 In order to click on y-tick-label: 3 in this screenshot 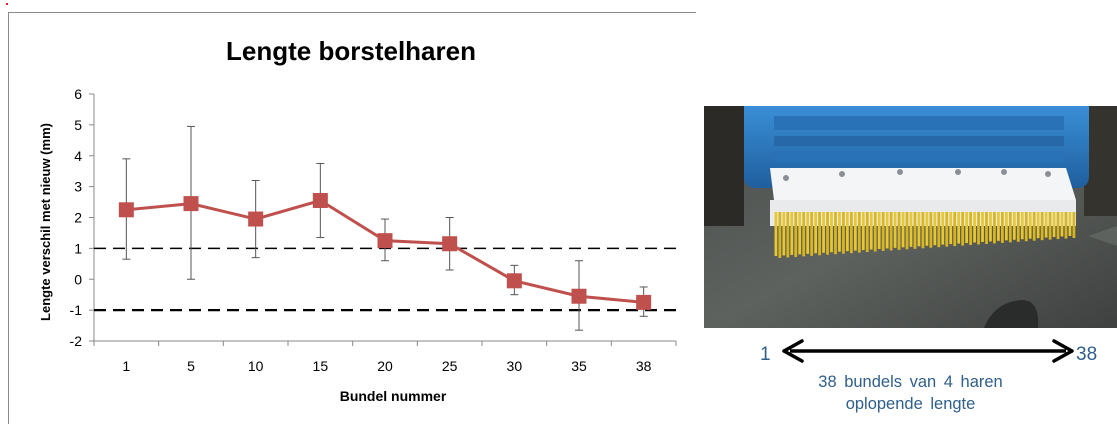, I will do `click(78, 187)`.